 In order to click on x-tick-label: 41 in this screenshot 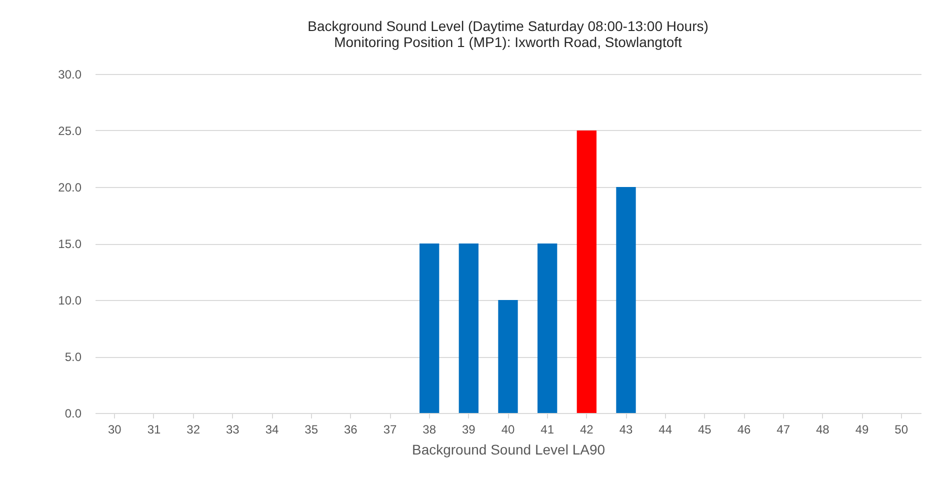, I will do `click(547, 429)`.